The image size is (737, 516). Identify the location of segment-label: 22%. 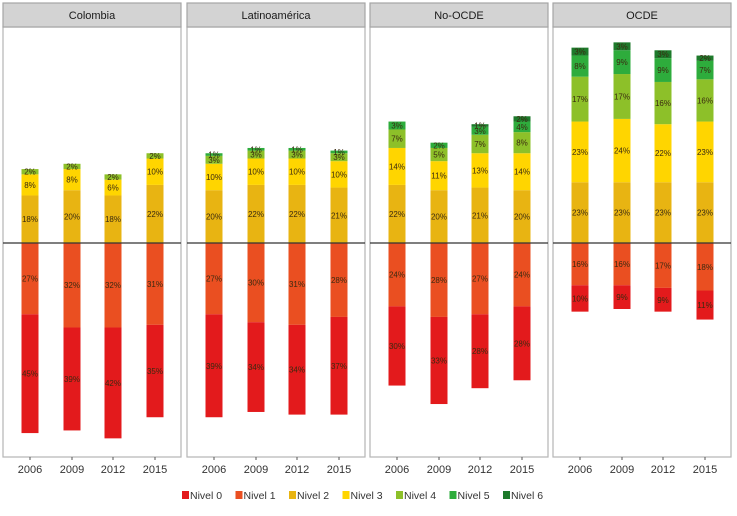
(297, 214).